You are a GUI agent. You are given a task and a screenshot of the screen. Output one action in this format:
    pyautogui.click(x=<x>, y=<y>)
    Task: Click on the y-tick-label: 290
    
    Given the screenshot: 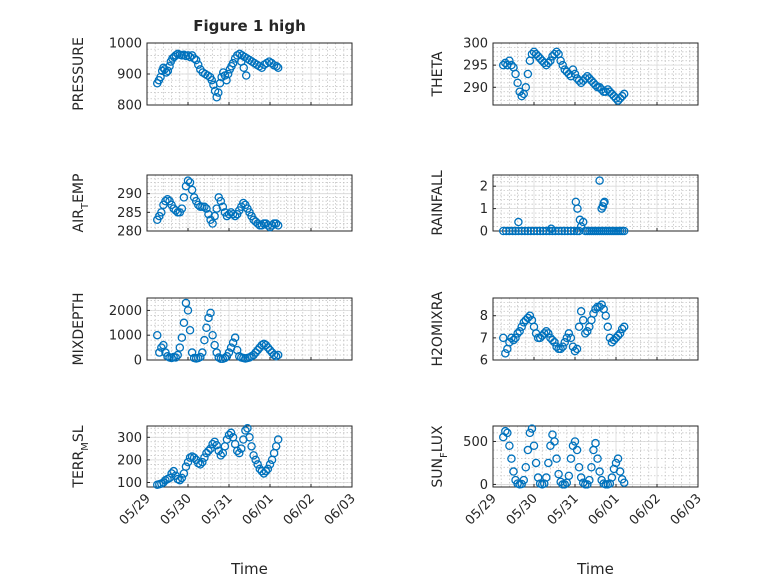 What is the action you would take?
    pyautogui.click(x=129, y=194)
    